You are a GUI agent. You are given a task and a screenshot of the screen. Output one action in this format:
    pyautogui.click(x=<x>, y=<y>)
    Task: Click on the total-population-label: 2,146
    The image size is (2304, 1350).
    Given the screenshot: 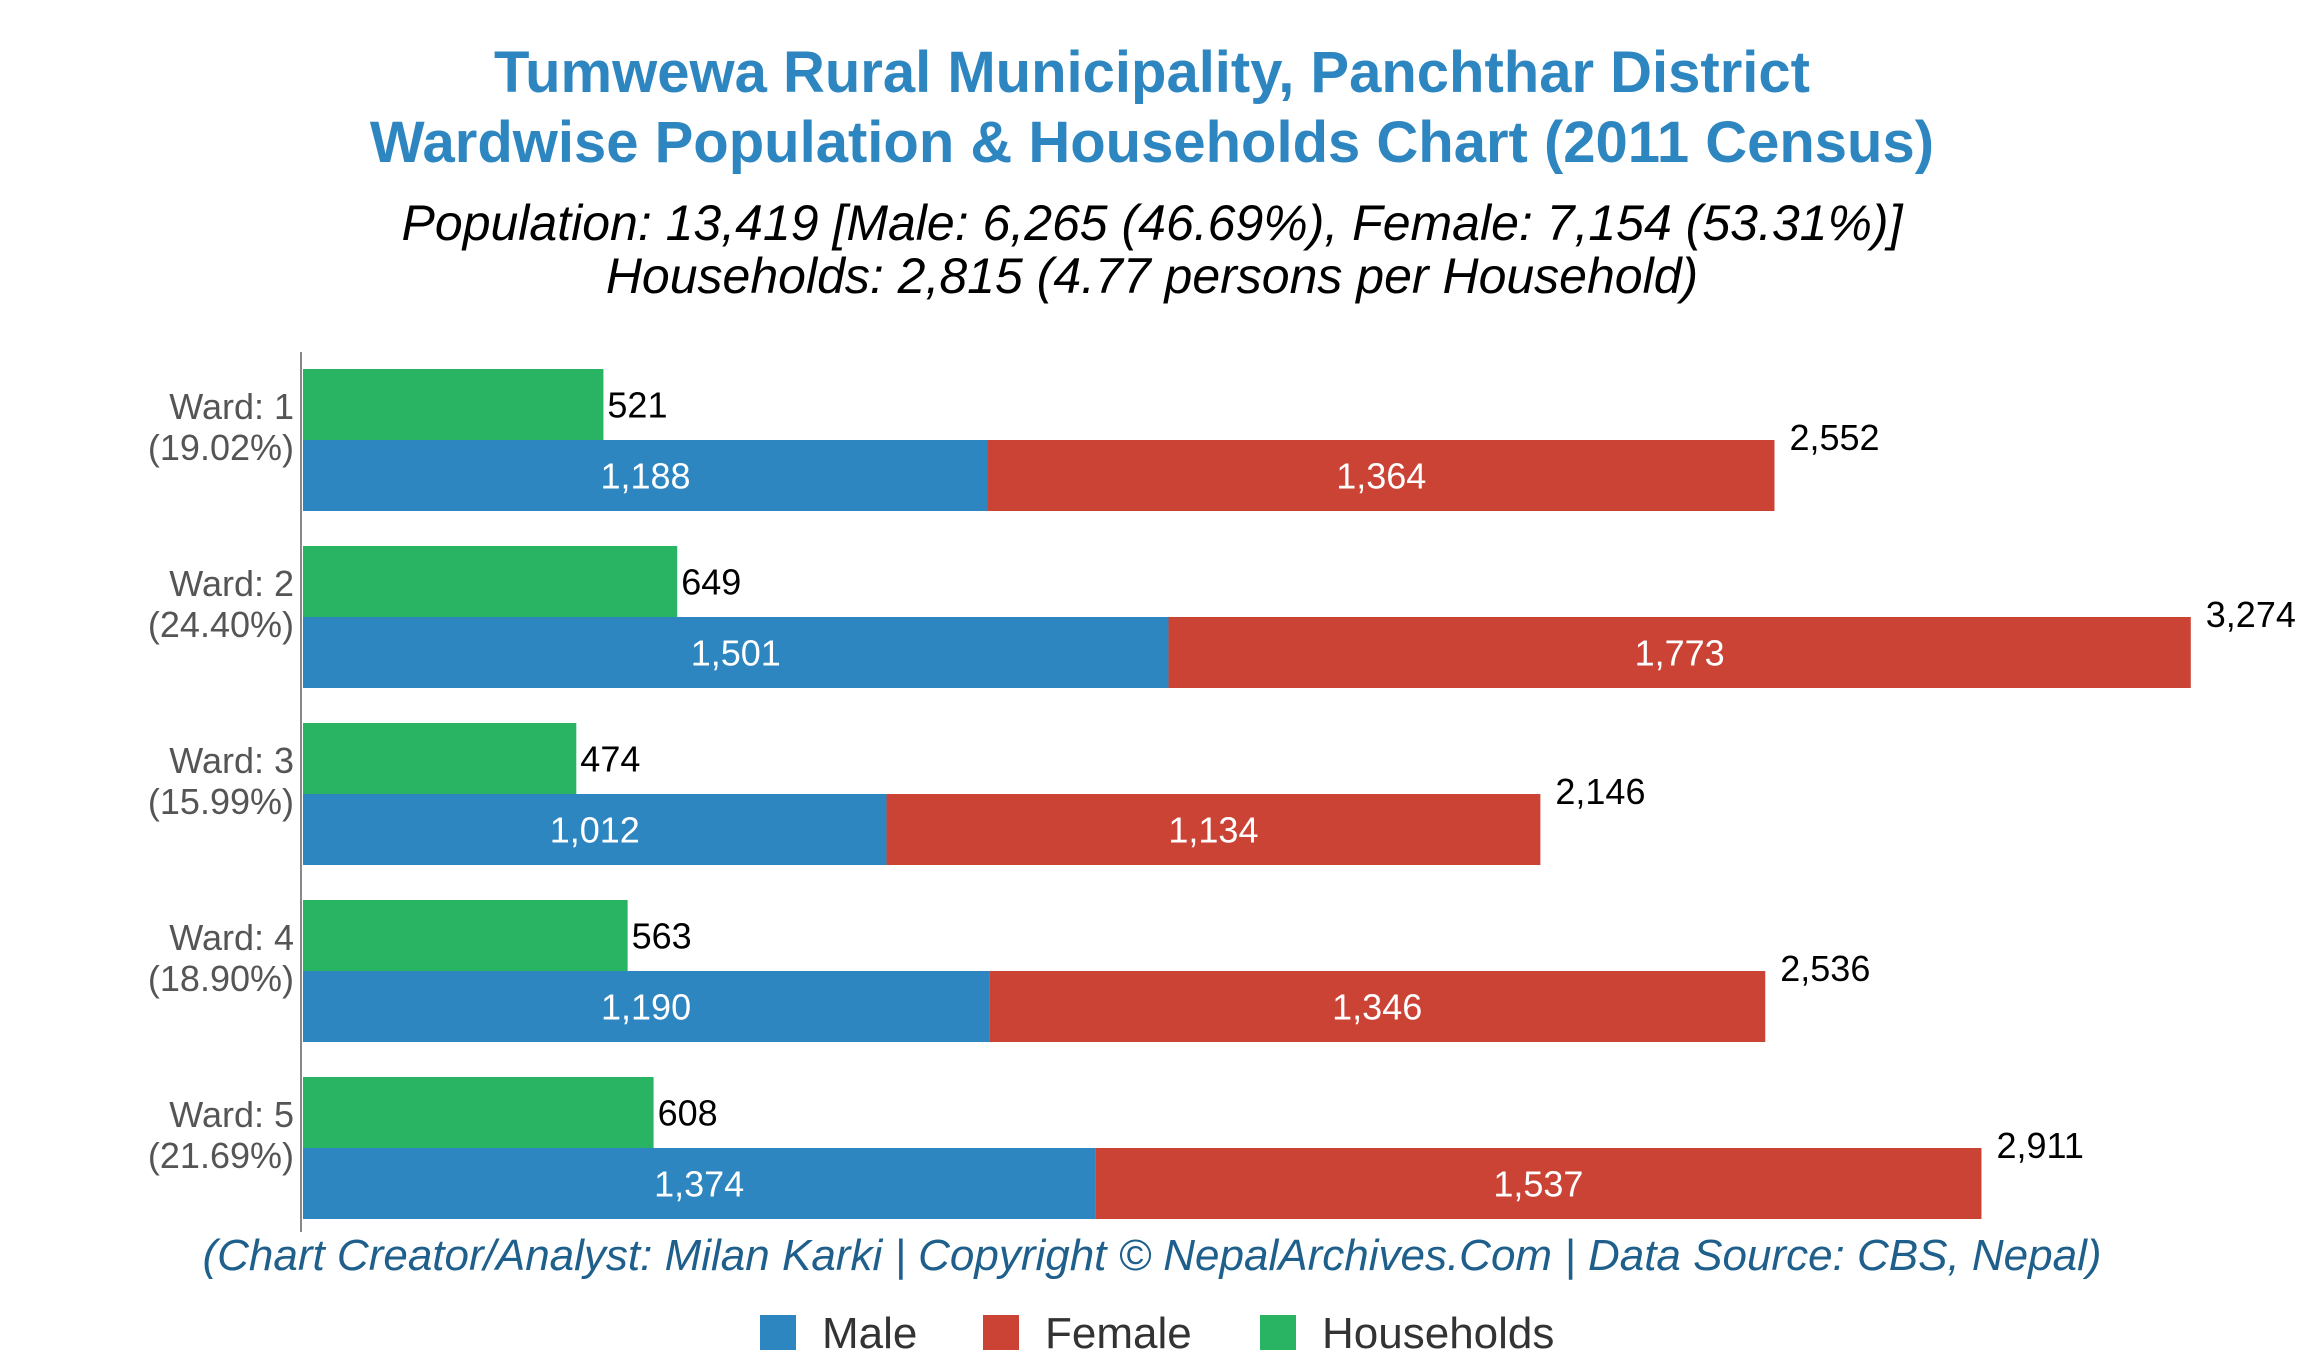 What is the action you would take?
    pyautogui.click(x=1600, y=791)
    